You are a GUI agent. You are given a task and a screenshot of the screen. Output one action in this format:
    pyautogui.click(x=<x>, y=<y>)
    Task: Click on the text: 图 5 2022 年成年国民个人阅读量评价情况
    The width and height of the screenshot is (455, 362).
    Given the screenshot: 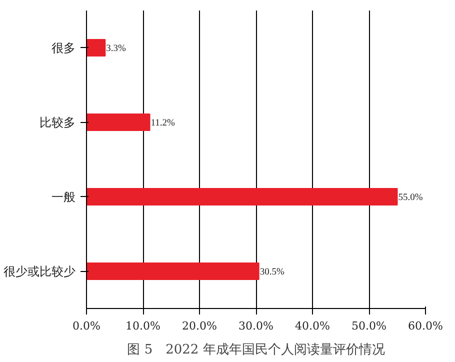 What is the action you would take?
    pyautogui.click(x=256, y=350)
    